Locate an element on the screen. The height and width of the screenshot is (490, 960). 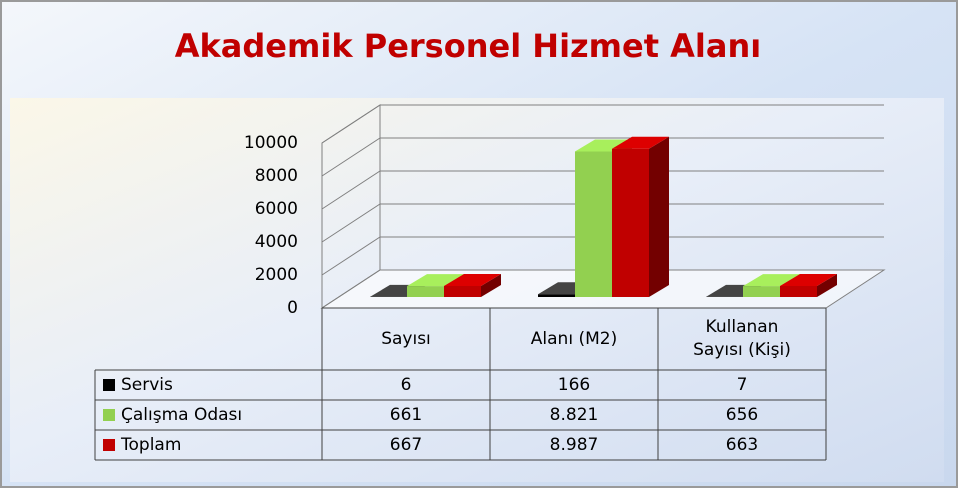
data-label: 656 is located at coordinates (742, 415).